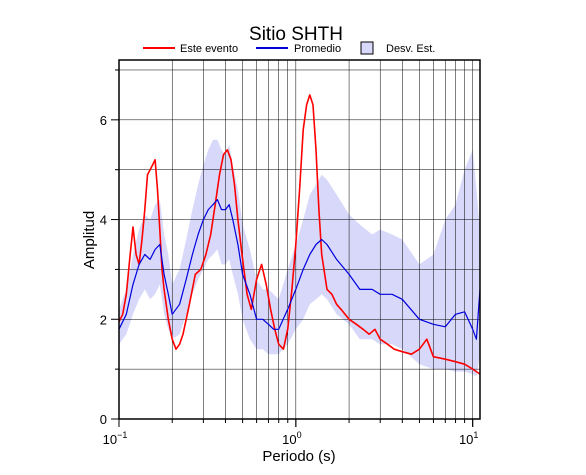  Describe the element at coordinates (115, 438) in the screenshot. I see `x-tick-label: 10⁻¹` at that location.